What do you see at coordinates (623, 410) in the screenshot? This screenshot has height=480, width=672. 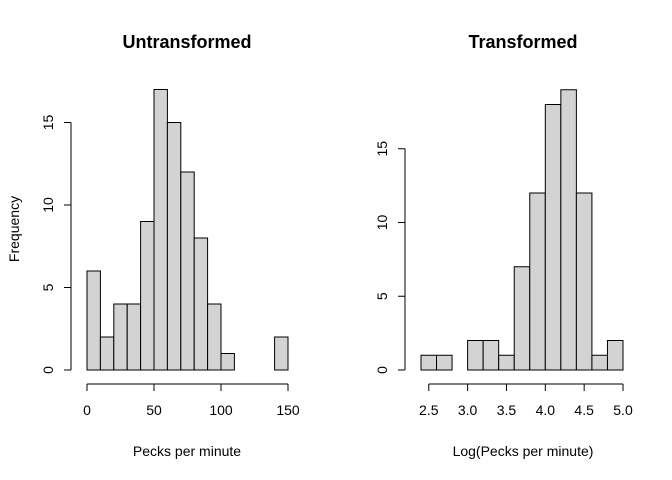 I see `x-tick-label: 5.0` at bounding box center [623, 410].